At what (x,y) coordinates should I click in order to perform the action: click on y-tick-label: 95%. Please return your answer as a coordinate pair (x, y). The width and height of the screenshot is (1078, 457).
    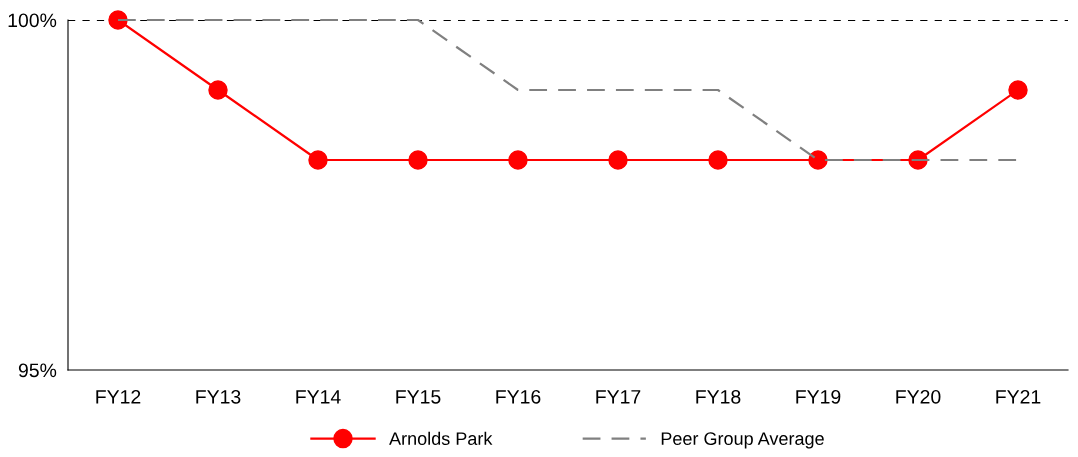
    Looking at the image, I should click on (37, 370).